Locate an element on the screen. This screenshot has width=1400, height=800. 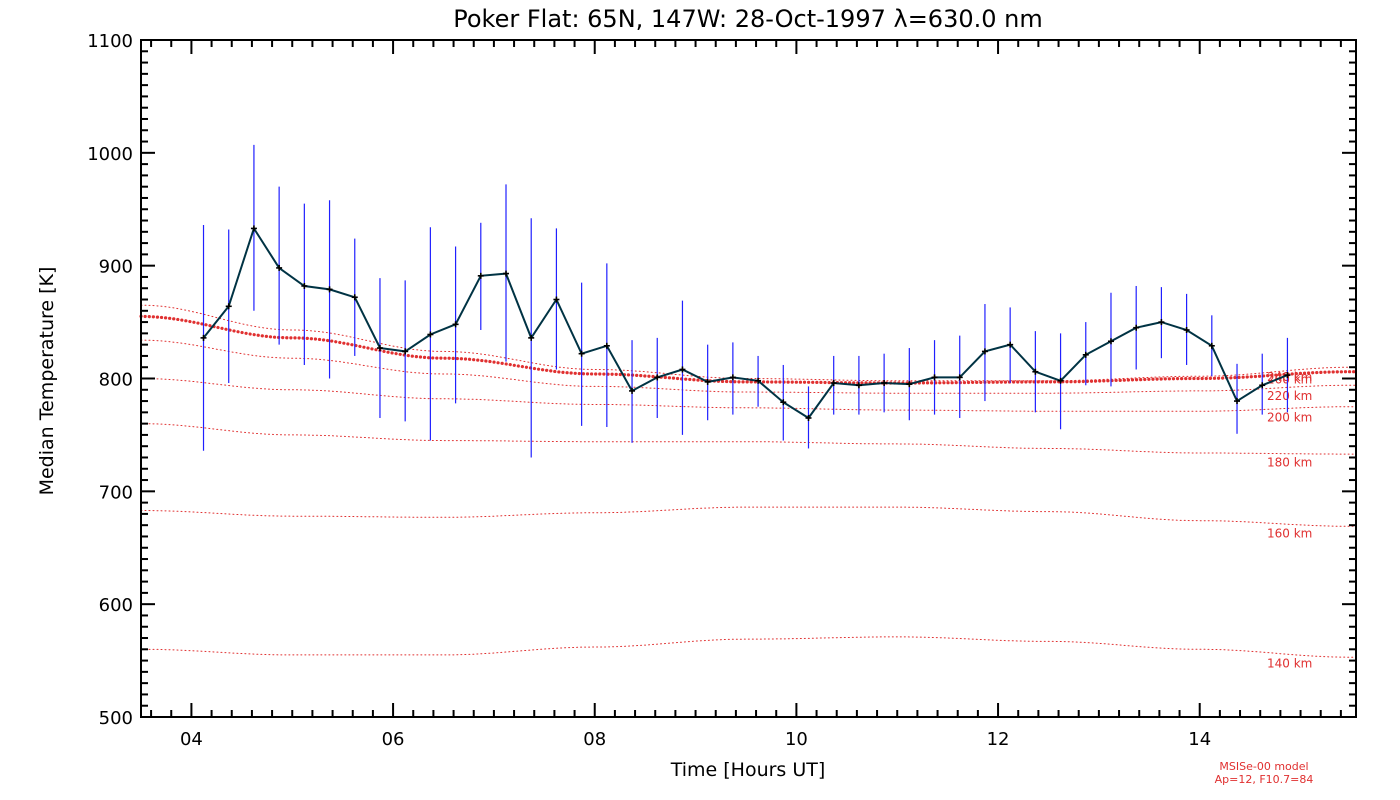
x-tick-label: 04 is located at coordinates (191, 739).